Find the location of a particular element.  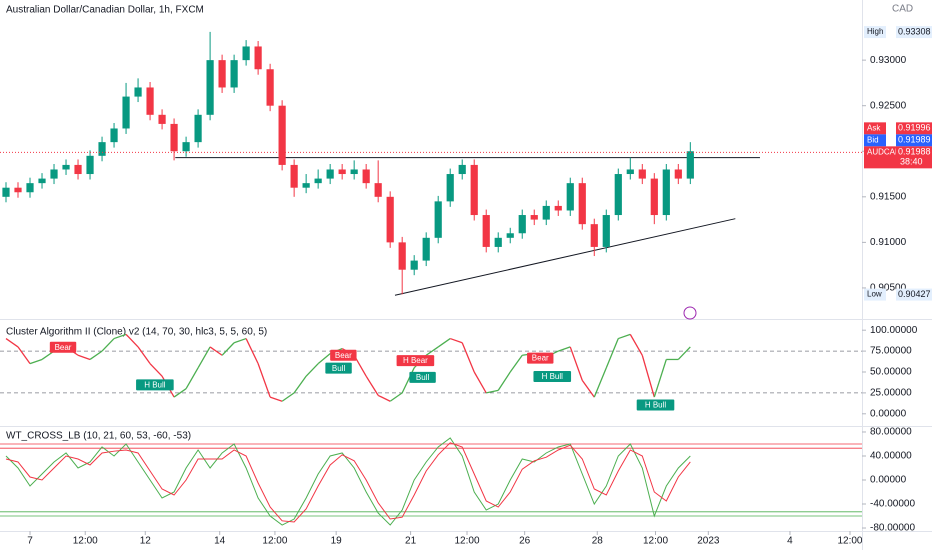

y-tick-label: -40.00000 is located at coordinates (892, 504).